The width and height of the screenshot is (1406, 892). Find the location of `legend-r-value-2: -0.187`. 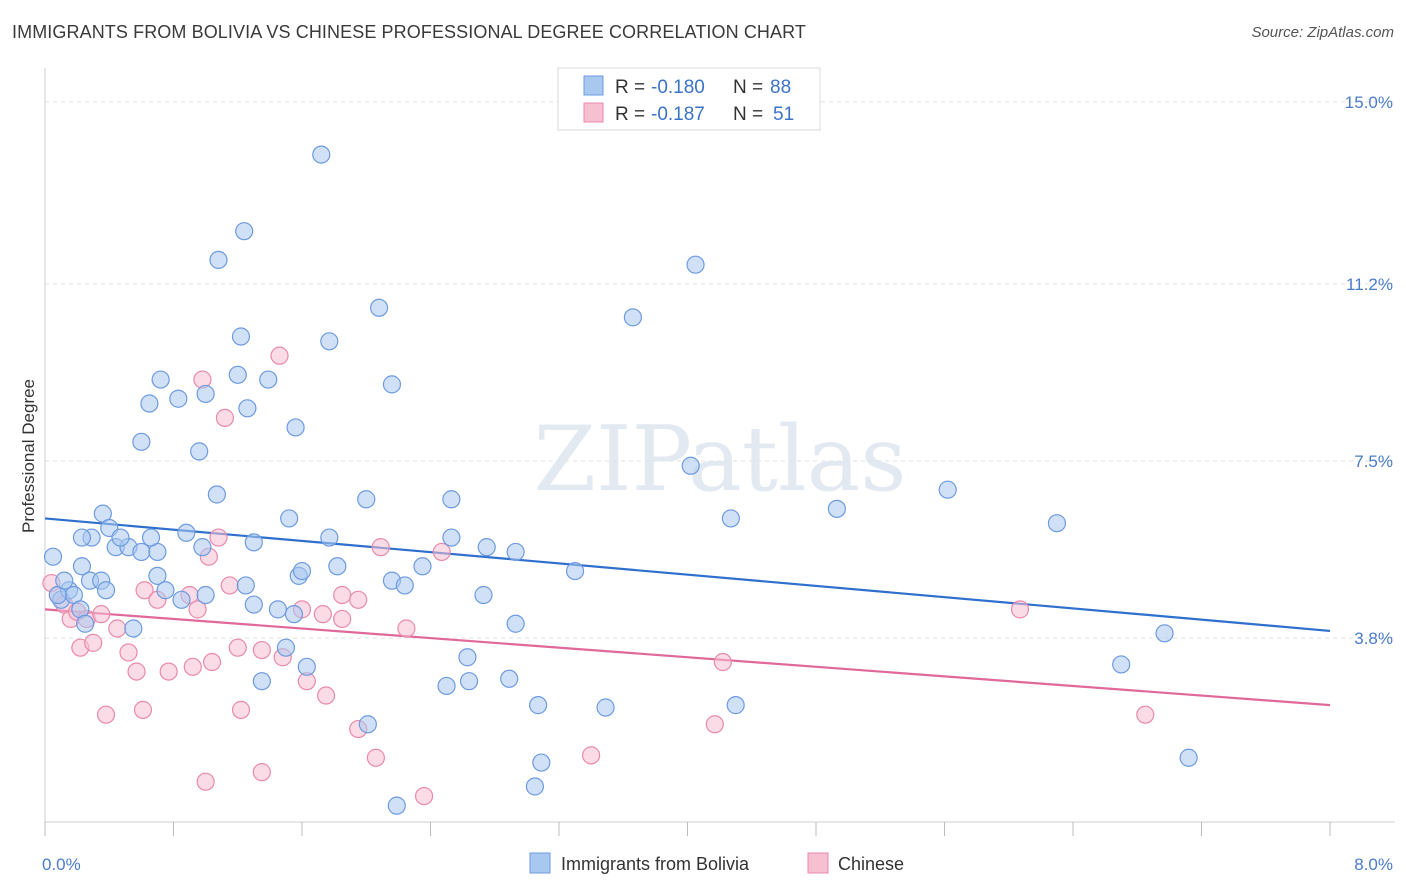

legend-r-value-2: -0.187 is located at coordinates (678, 114).